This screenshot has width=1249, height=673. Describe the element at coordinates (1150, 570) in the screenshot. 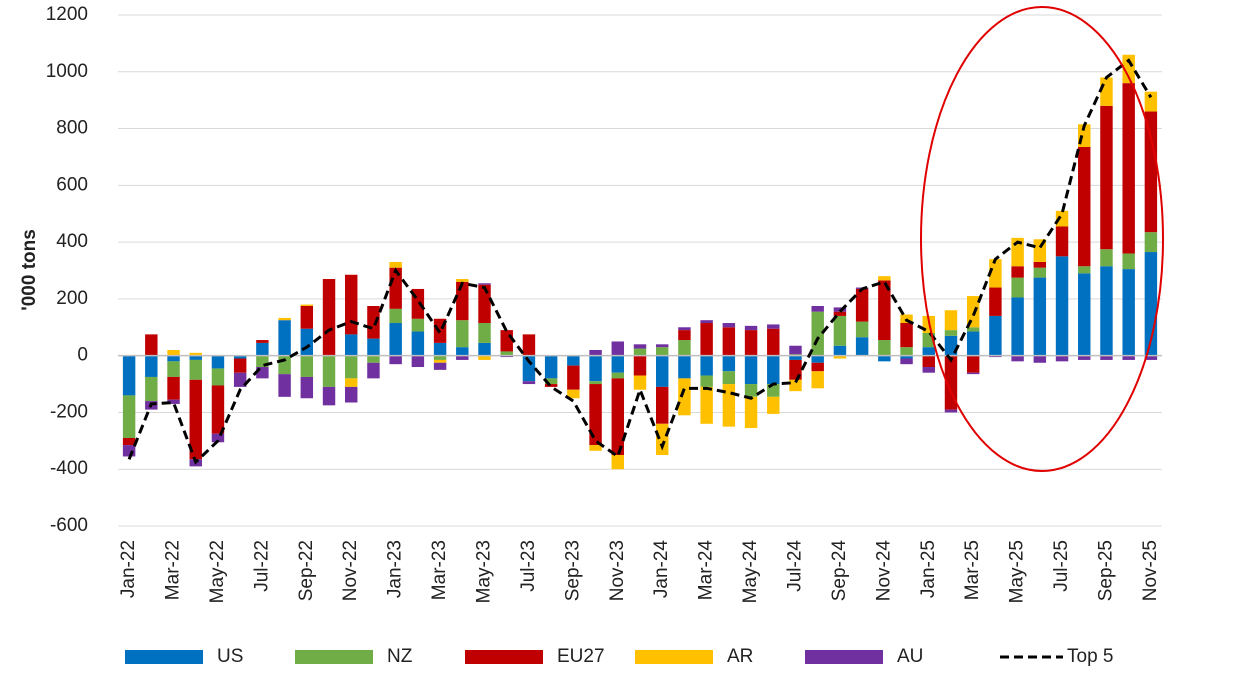

I see `x-tick-label: Nov-25` at that location.